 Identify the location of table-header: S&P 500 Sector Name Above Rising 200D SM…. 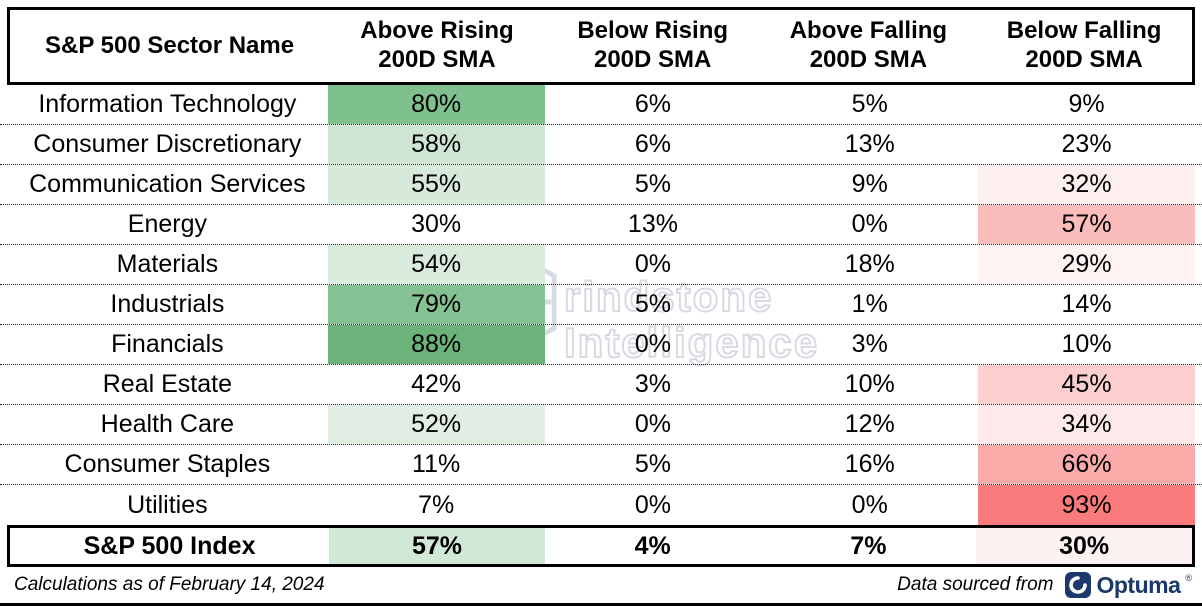
(601, 46).